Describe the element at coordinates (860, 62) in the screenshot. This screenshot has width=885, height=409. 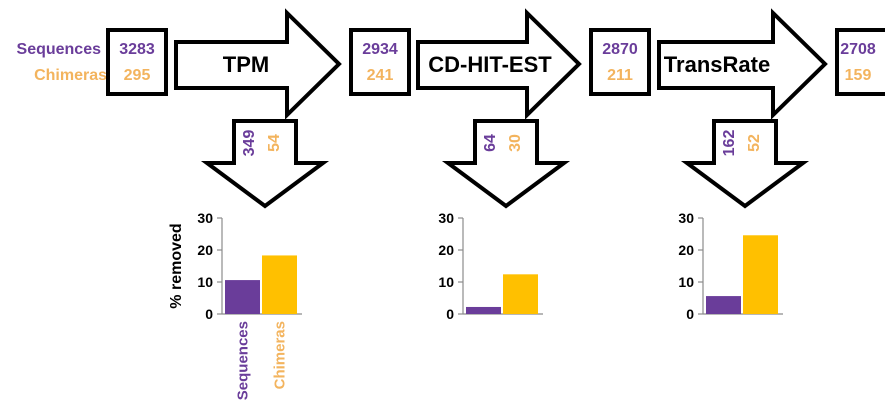
I see `count-box-3: 2708 159` at that location.